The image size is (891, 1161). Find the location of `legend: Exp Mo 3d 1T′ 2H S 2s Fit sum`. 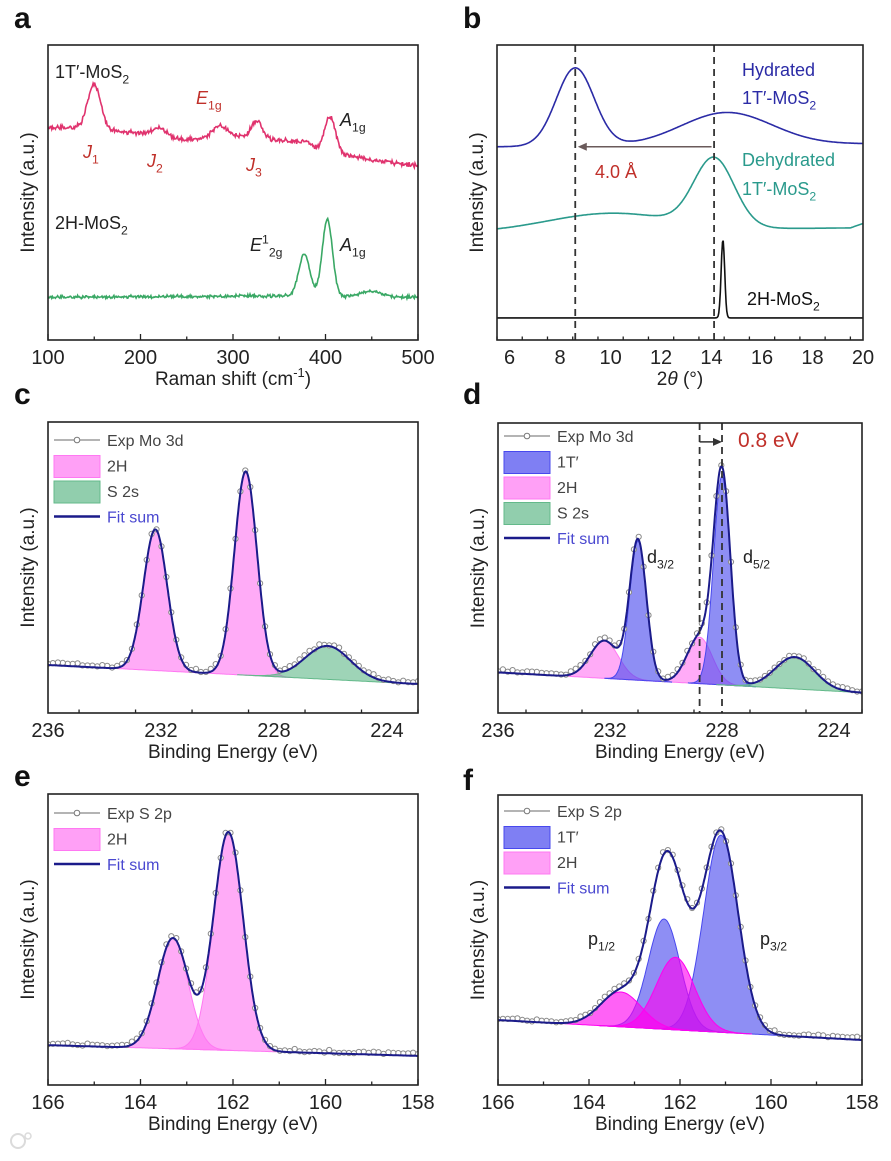

legend: Exp Mo 3d 1T′ 2H S 2s Fit sum is located at coordinates (568, 488).